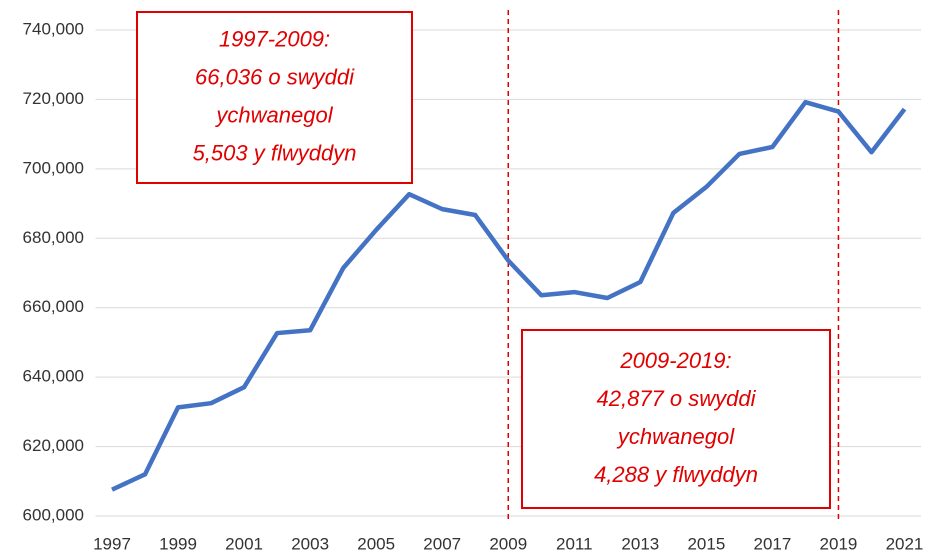 The height and width of the screenshot is (557, 928). I want to click on x-tick-label: 2011, so click(574, 543).